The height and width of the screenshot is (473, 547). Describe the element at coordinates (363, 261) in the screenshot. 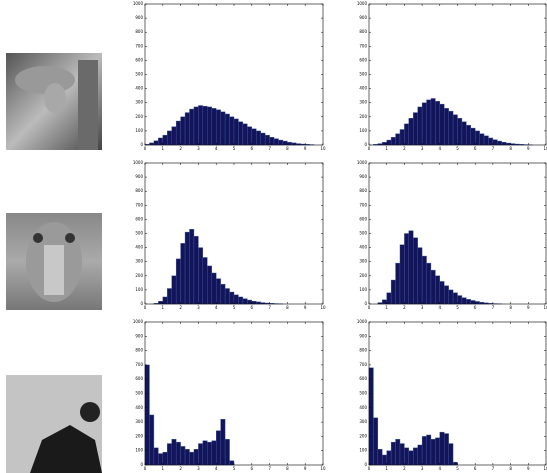

I see `y-tick-label: 300` at that location.